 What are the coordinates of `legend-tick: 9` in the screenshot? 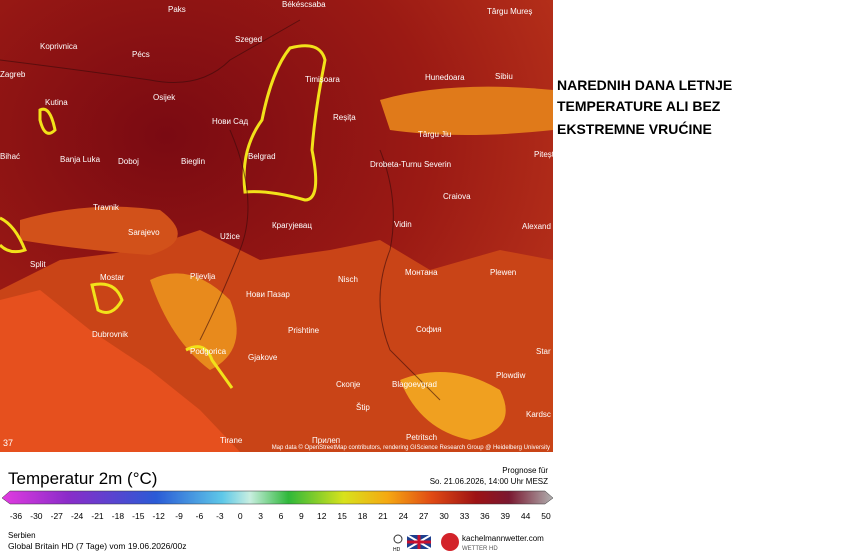 It's located at (301, 516).